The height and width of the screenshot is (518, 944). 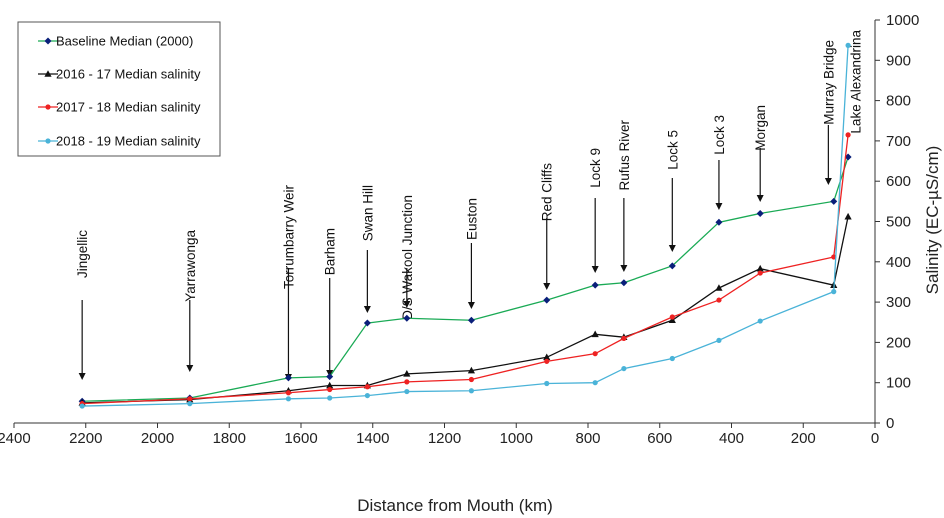 I want to click on annotation-yarrawonga: Yarrawonga, so click(x=190, y=301).